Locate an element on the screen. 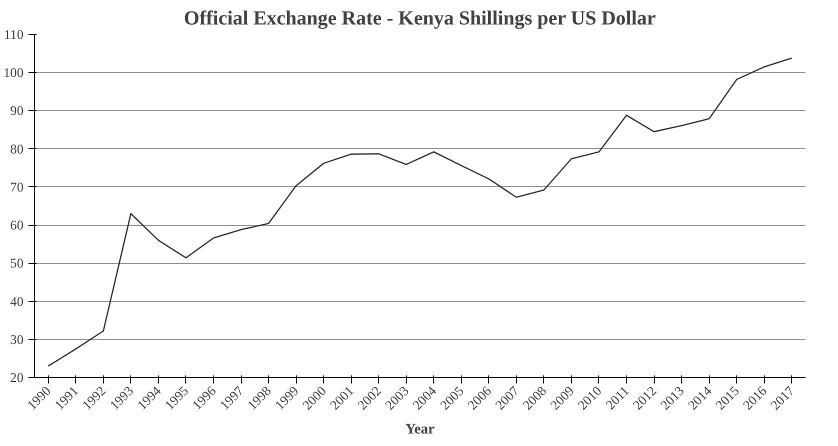  y-tick-label: 90 is located at coordinates (17, 110).